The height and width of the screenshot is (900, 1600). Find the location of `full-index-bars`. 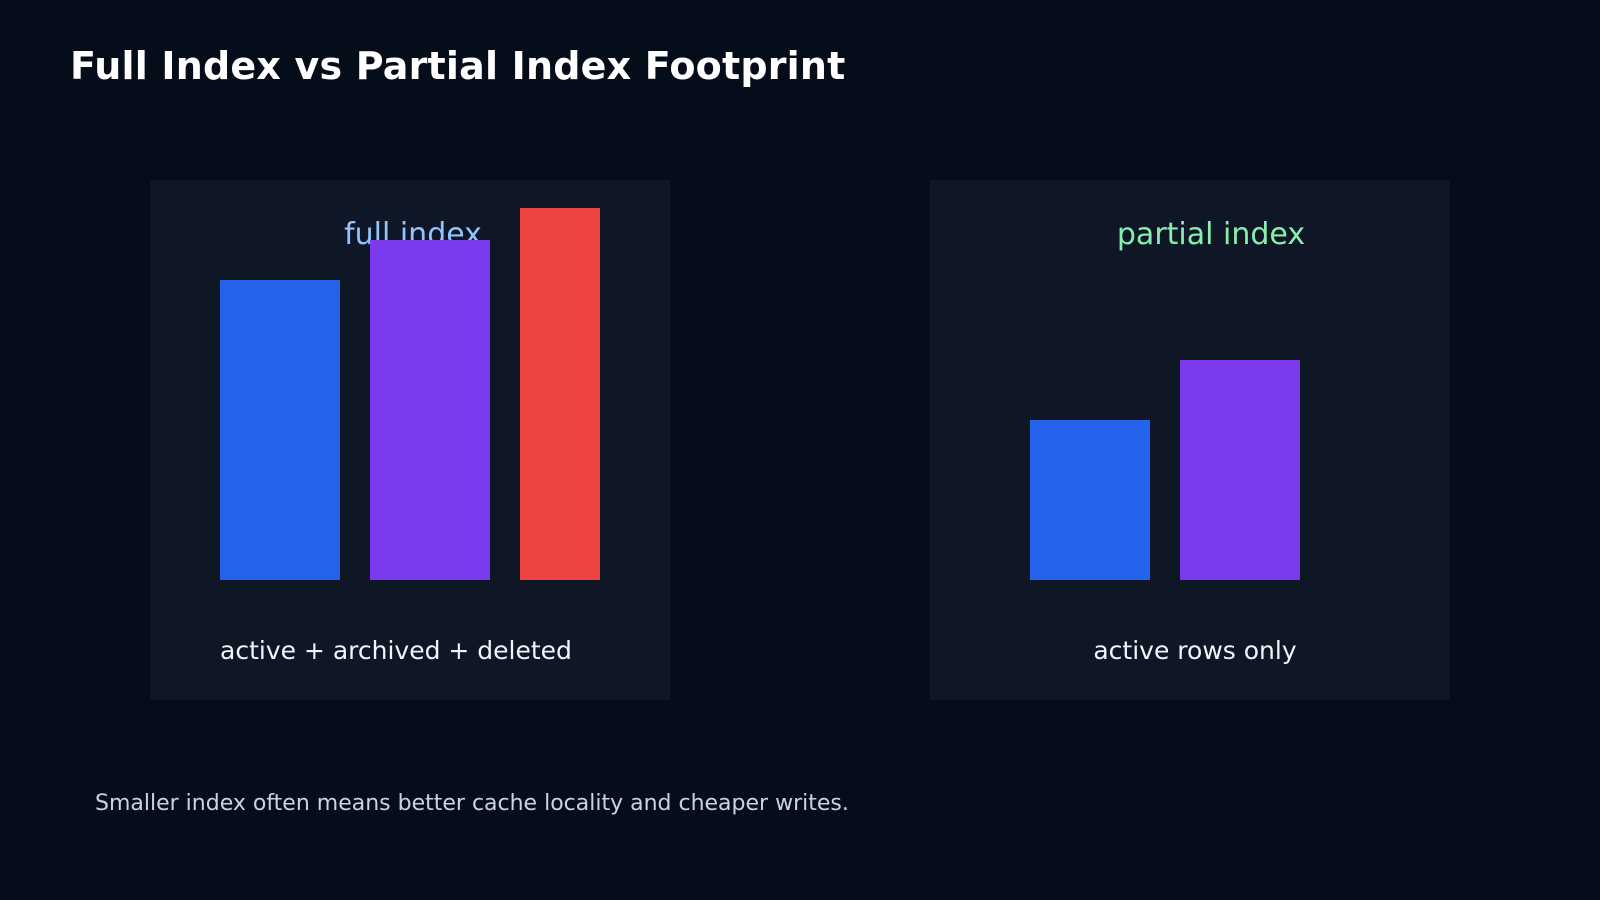

full-index-bars is located at coordinates (410, 394).